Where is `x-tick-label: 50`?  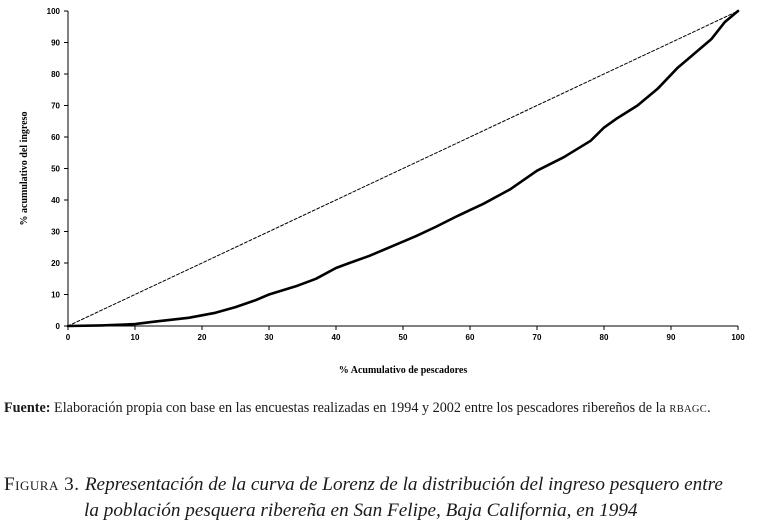
x-tick-label: 50 is located at coordinates (403, 337).